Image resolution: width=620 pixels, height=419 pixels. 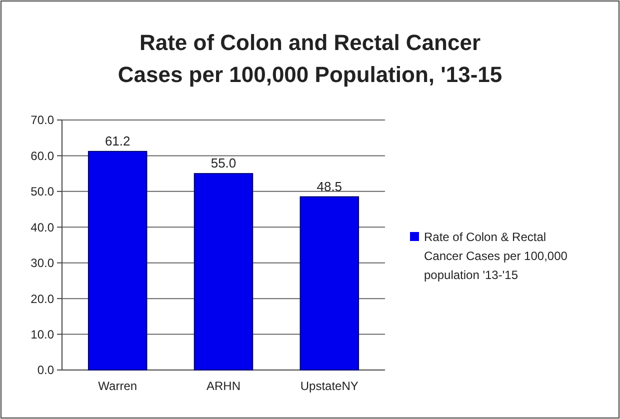 What do you see at coordinates (42, 334) in the screenshot?
I see `y-tick-label: 10.0` at bounding box center [42, 334].